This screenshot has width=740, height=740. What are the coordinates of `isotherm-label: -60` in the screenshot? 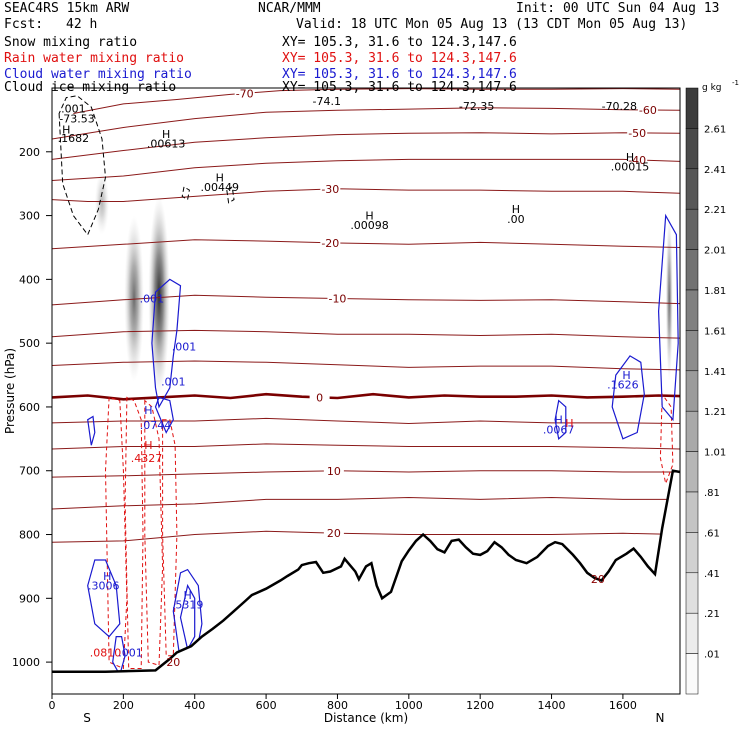 It's located at (648, 110).